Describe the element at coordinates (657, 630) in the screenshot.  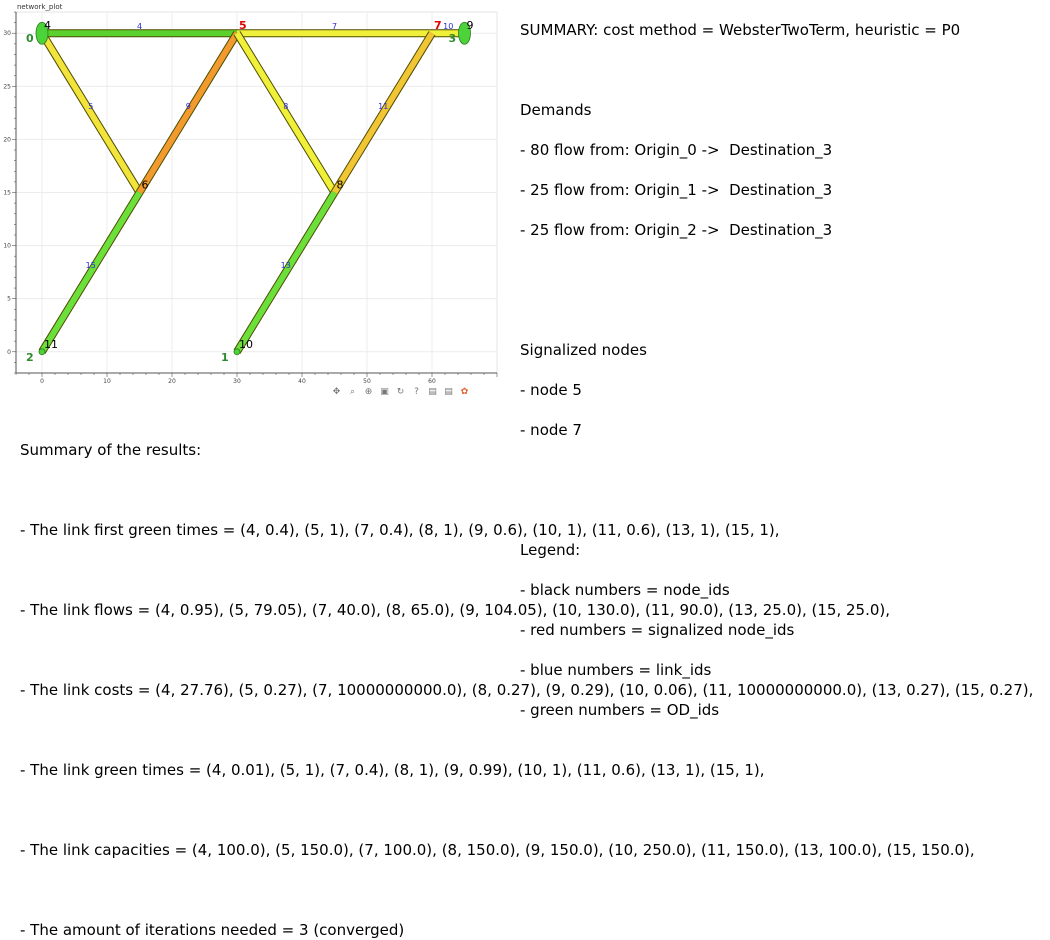
I see `legend-item: - red numbers = signalized node_ids` at that location.